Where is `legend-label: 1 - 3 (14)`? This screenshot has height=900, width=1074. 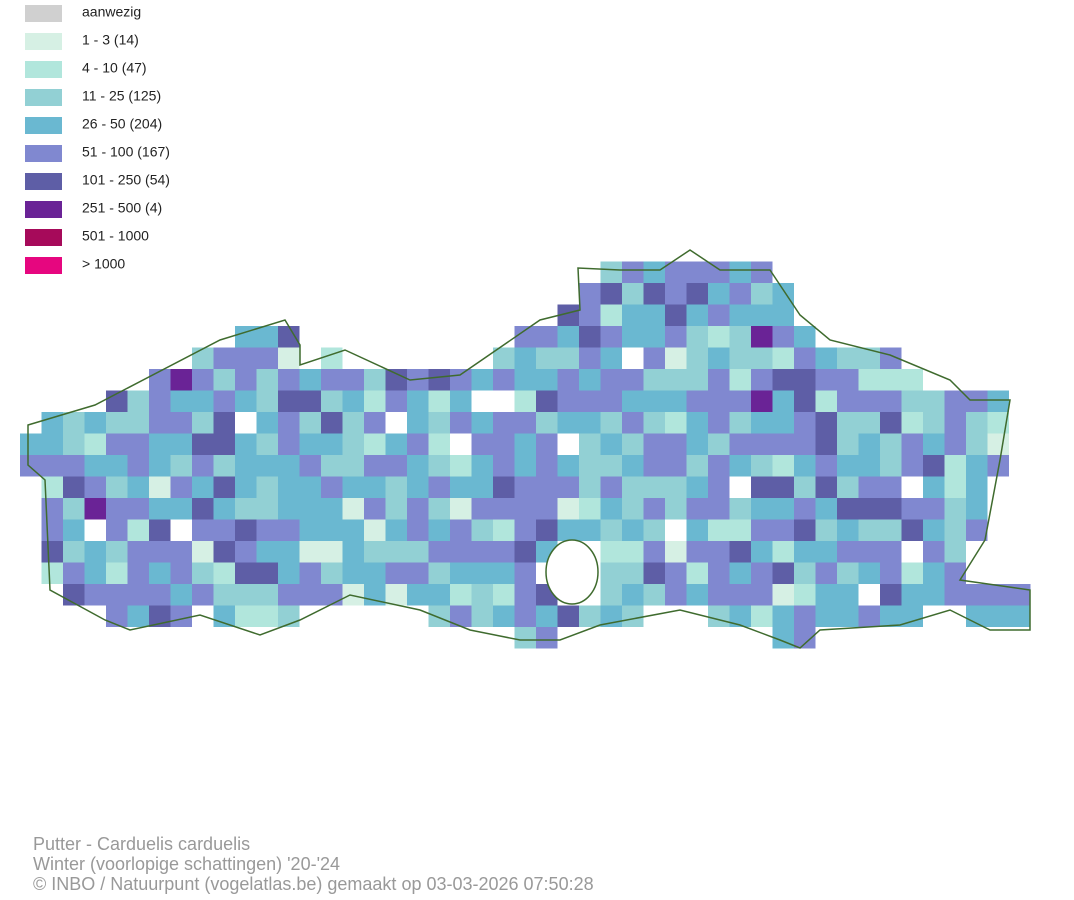 legend-label: 1 - 3 (14) is located at coordinates (110, 40).